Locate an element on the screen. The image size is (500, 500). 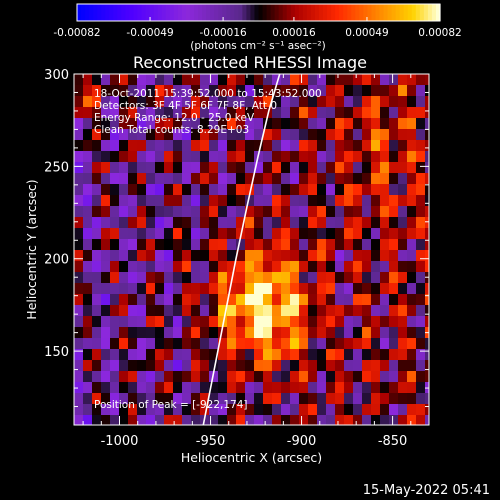
x-axis-label: Heliocentric X (arcsec) is located at coordinates (251, 457).